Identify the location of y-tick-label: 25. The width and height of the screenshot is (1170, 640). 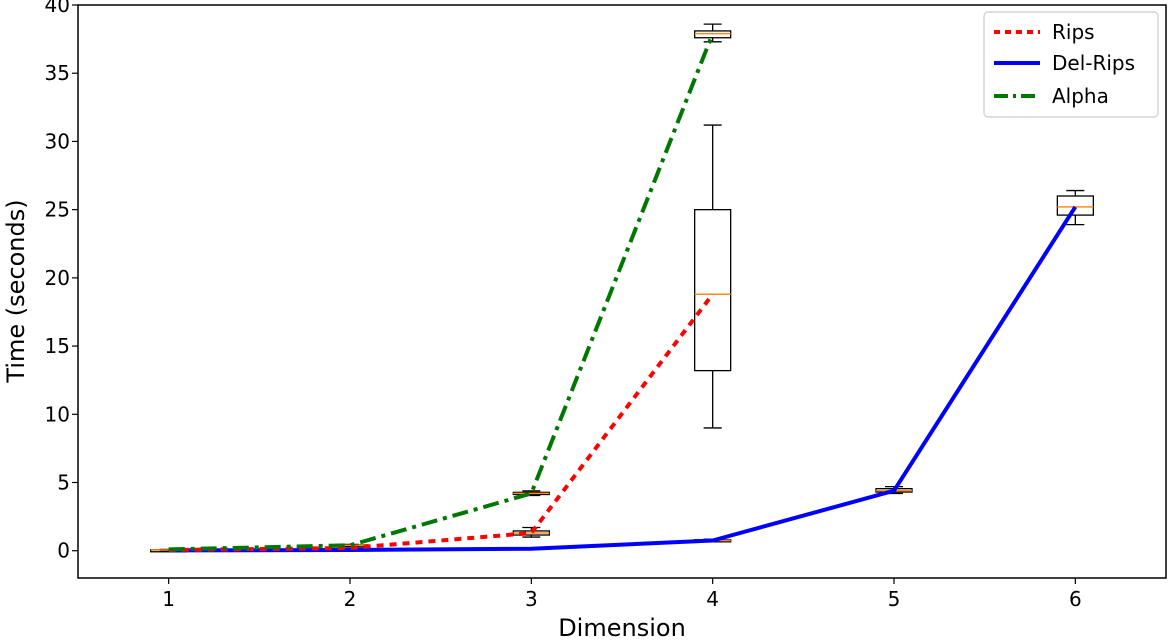
(57, 210).